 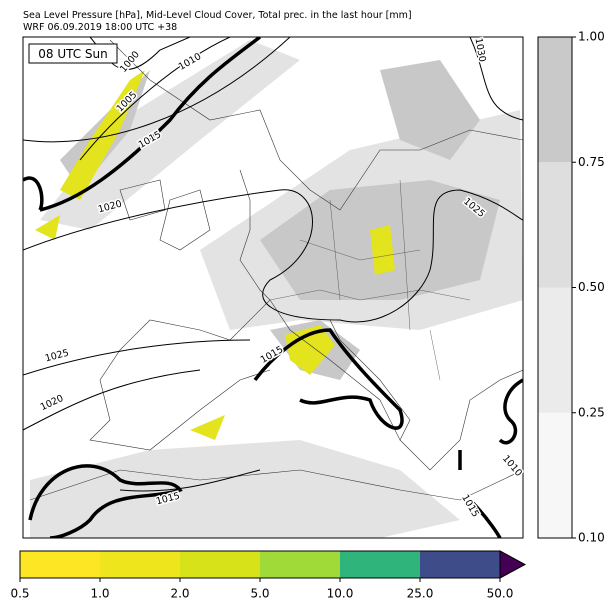 I want to click on subtitle: WRF 06.09.2019 18:00 UTC +38, so click(x=100, y=27).